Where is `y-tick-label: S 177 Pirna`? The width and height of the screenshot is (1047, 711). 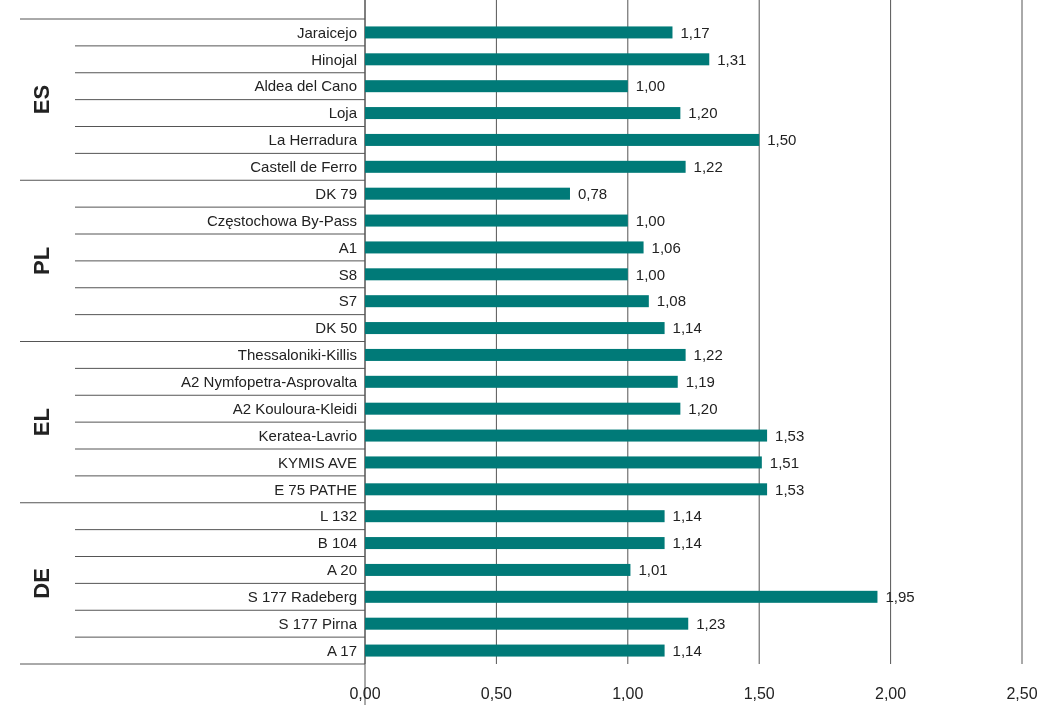
y-tick-label: S 177 Pirna is located at coordinates (318, 623).